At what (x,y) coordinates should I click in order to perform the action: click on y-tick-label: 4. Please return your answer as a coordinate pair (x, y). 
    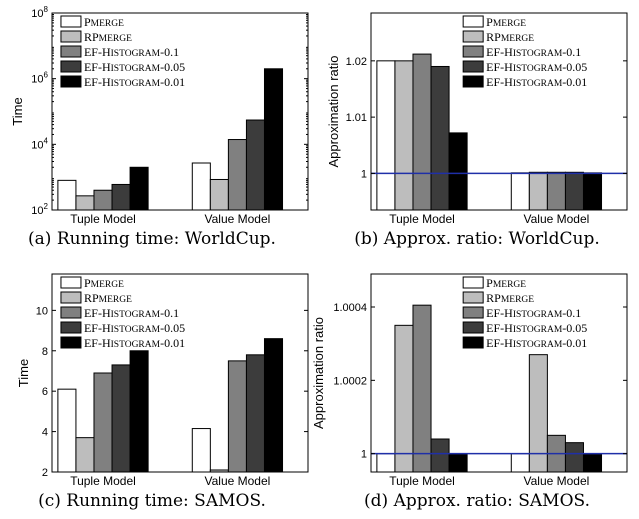
    Looking at the image, I should click on (45, 433).